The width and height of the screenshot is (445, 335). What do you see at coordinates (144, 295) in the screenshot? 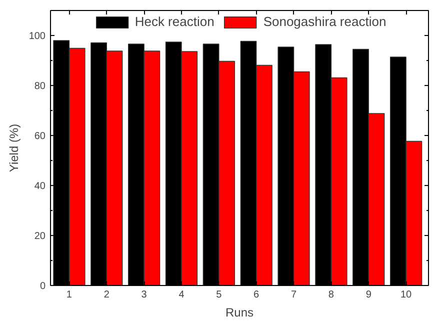
I see `x-tick-label: 3` at bounding box center [144, 295].